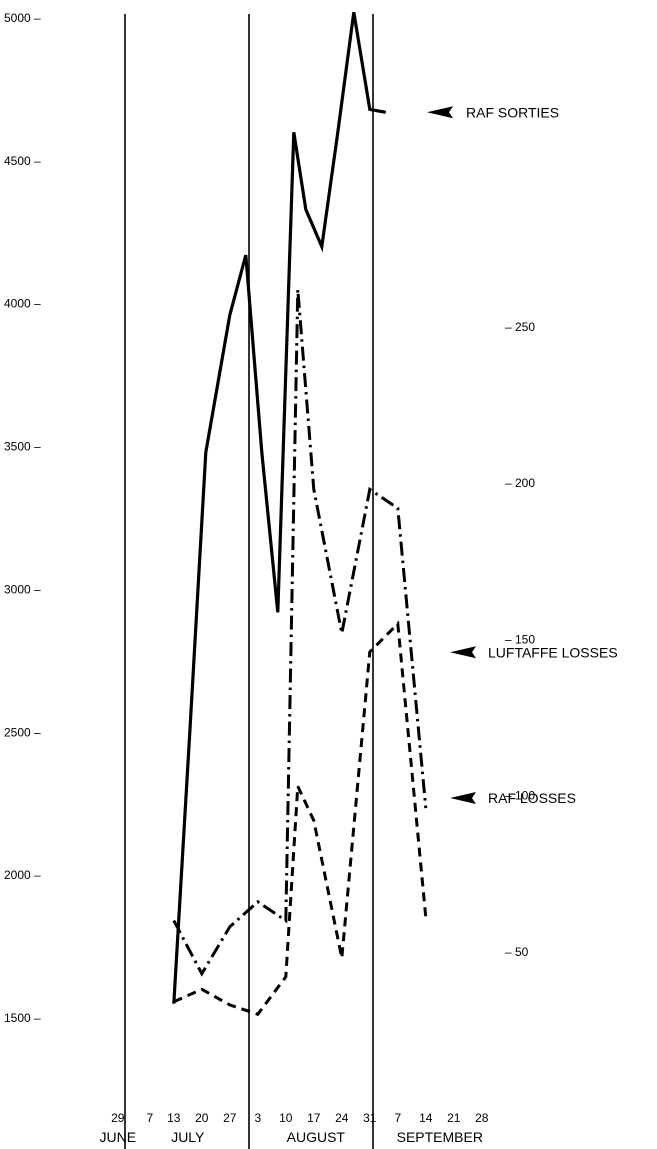  Describe the element at coordinates (553, 652) in the screenshot. I see `series-label-luftaffe-losses: LUFTAFFE LOSSES` at that location.